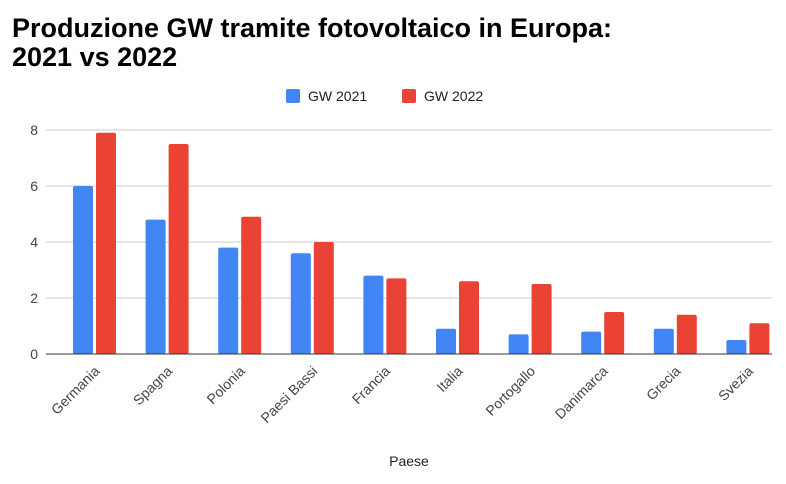 The image size is (786, 484). Describe the element at coordinates (518, 344) in the screenshot. I see `bar-gw-2021-portogallo` at that location.